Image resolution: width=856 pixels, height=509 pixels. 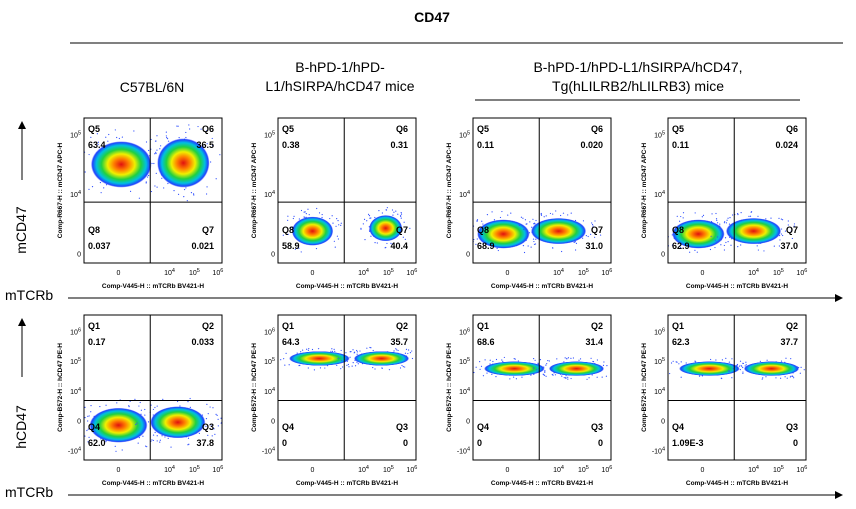 What do you see at coordinates (291, 342) in the screenshot?
I see `quadrant-value: 64.3` at bounding box center [291, 342].